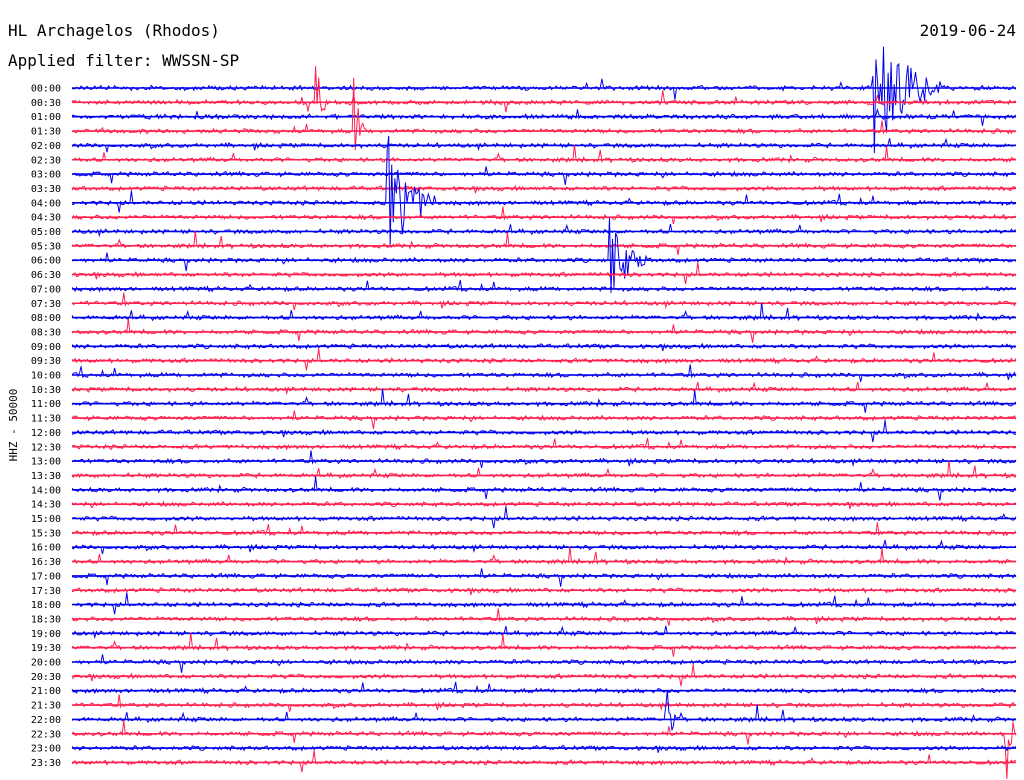 This screenshot has height=780, width=1024. Describe the element at coordinates (123, 60) in the screenshot. I see `chart-subtitle: Applied filter: WWSSN-SP` at that location.